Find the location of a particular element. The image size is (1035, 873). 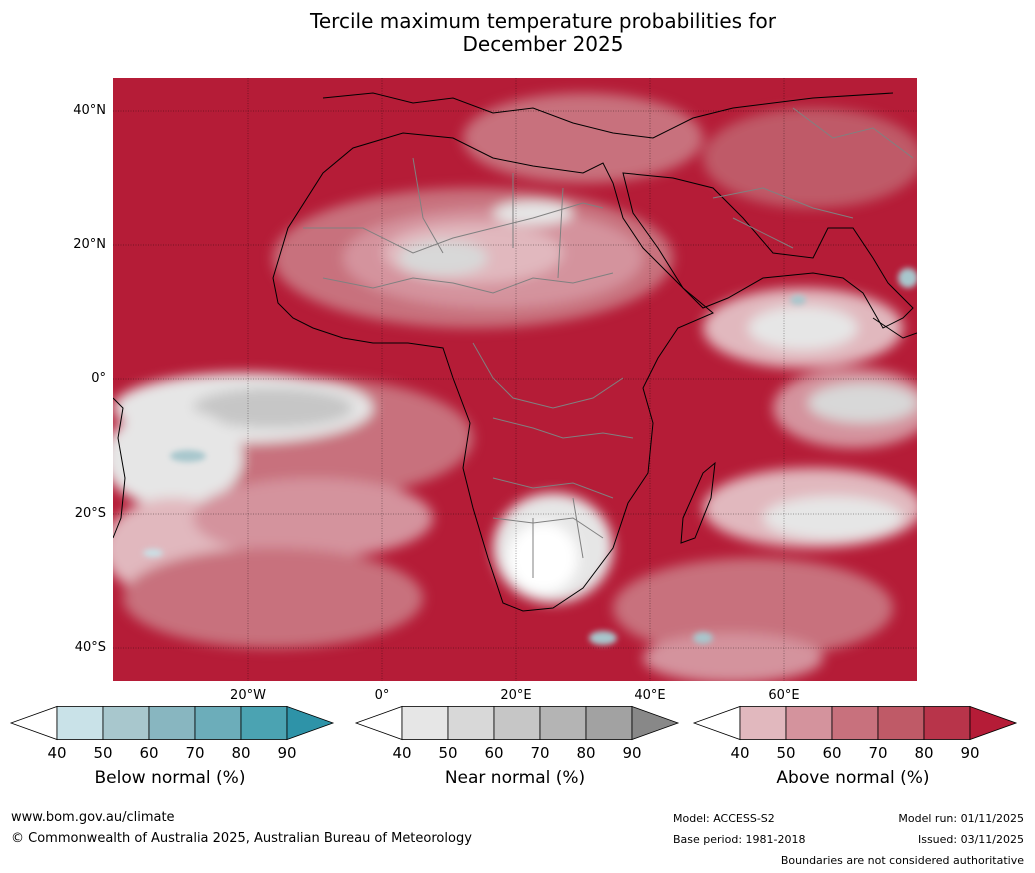

above-normal-legend-title: Above normal (%) is located at coordinates (853, 778).